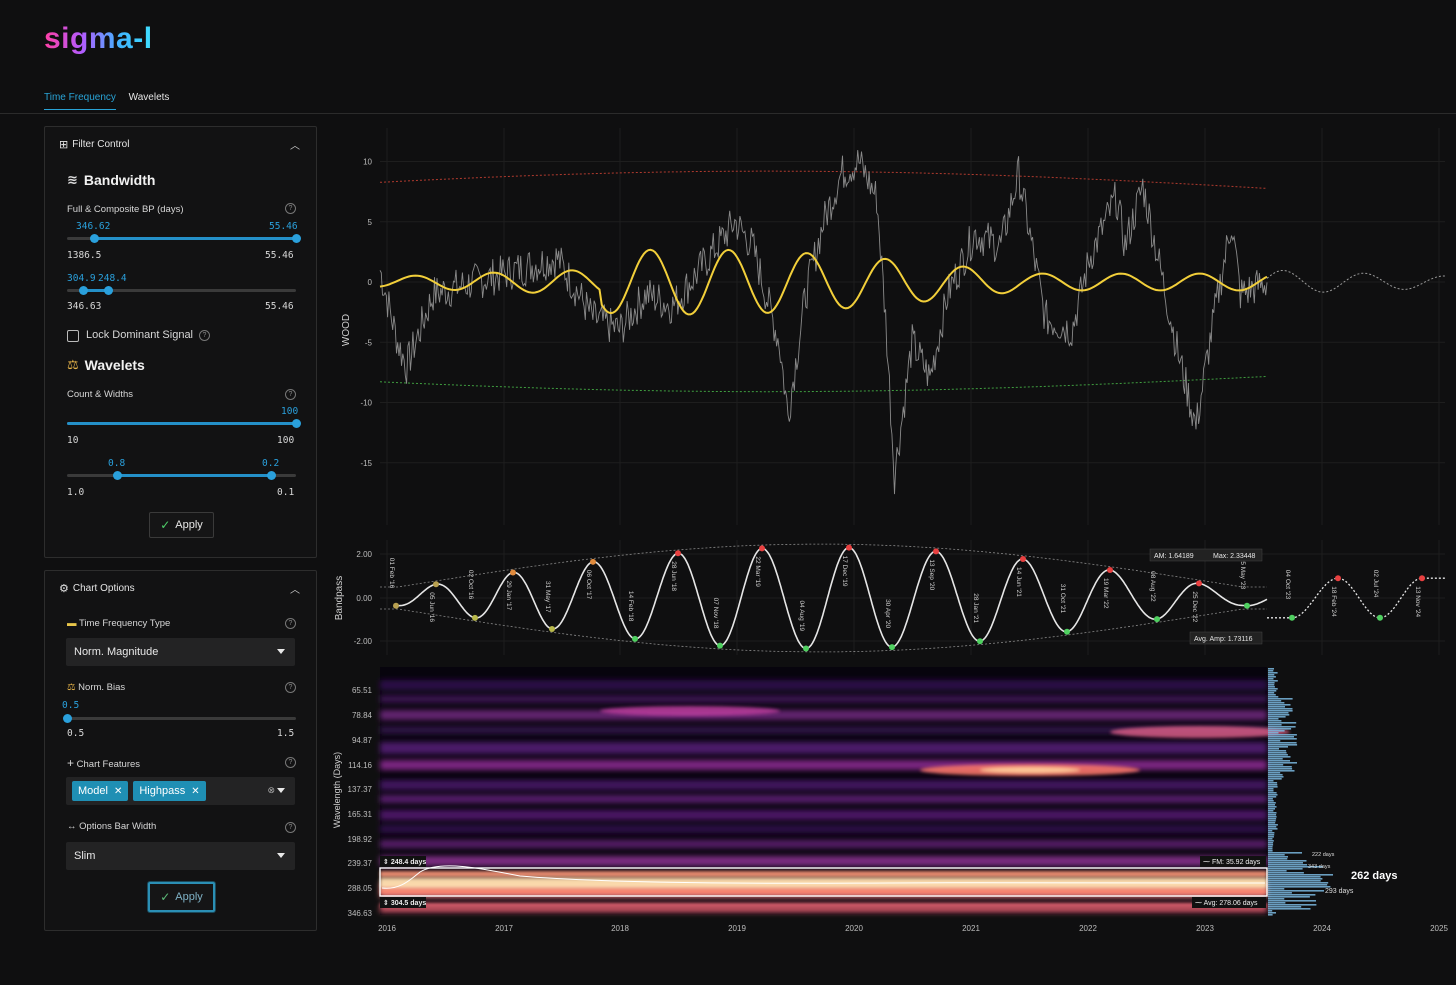 This screenshot has width=1456, height=985. What do you see at coordinates (1018, 582) in the screenshot?
I see `cycle-date-label: 14 Jun '21` at bounding box center [1018, 582].